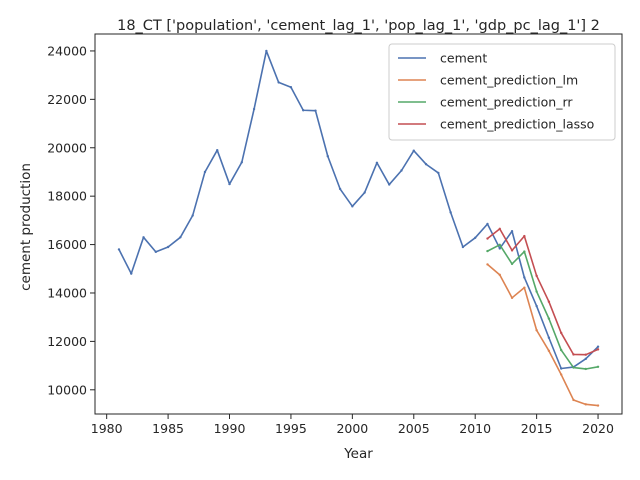 The width and height of the screenshot is (640, 480). I want to click on legend-label: cement_prediction_lasso, so click(517, 124).